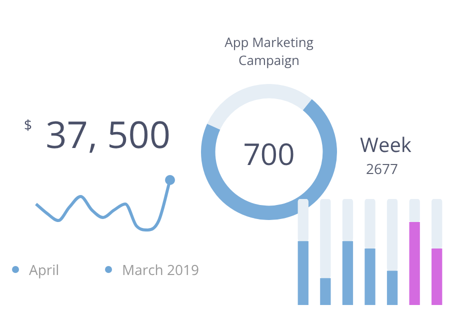 This screenshot has height=329, width=476. Describe the element at coordinates (386, 144) in the screenshot. I see `chart-title: Week` at that location.